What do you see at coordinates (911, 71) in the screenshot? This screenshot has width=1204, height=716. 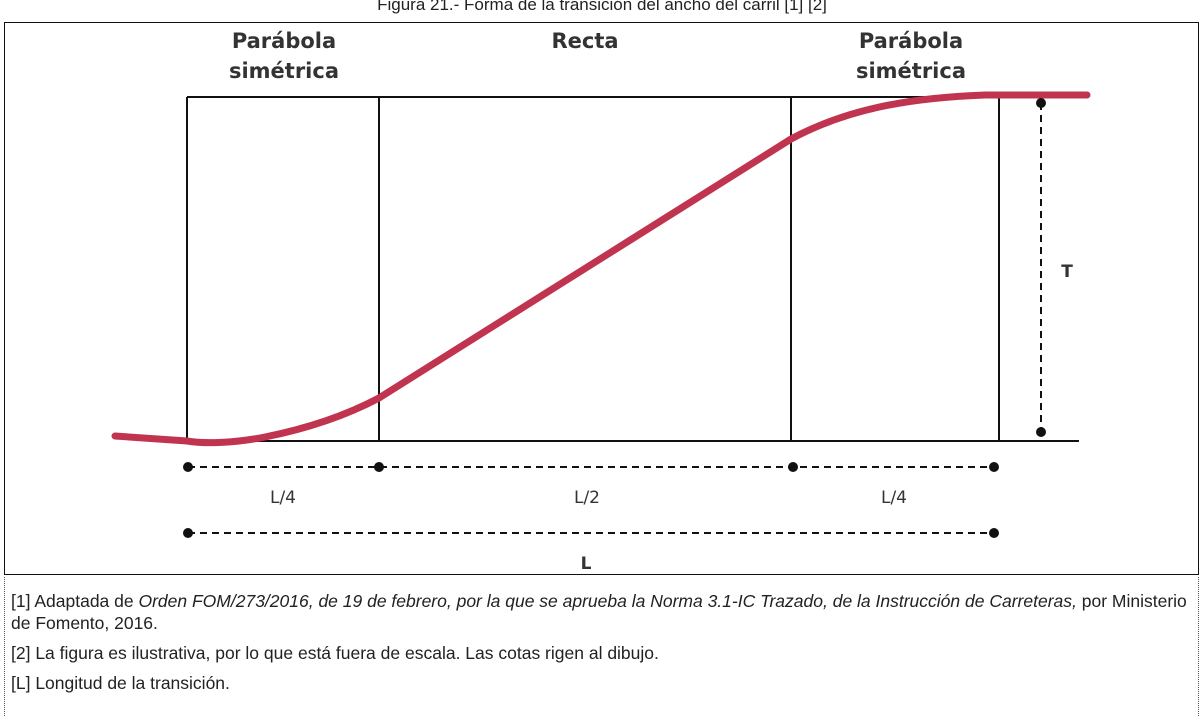 I see `heading-right-parabola-line2: simétrica` at bounding box center [911, 71].